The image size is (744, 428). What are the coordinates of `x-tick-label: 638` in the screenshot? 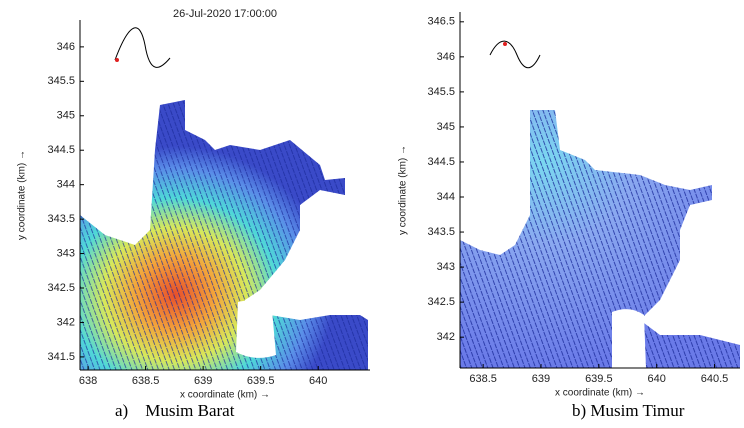 It's located at (88, 381).